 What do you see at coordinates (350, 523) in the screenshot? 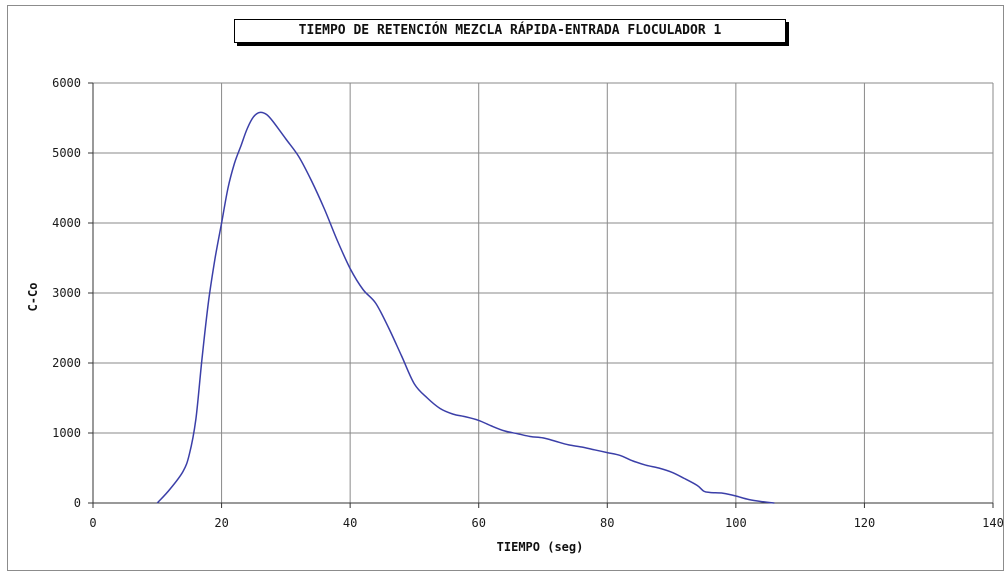
I see `x-tick-label: 40` at bounding box center [350, 523].